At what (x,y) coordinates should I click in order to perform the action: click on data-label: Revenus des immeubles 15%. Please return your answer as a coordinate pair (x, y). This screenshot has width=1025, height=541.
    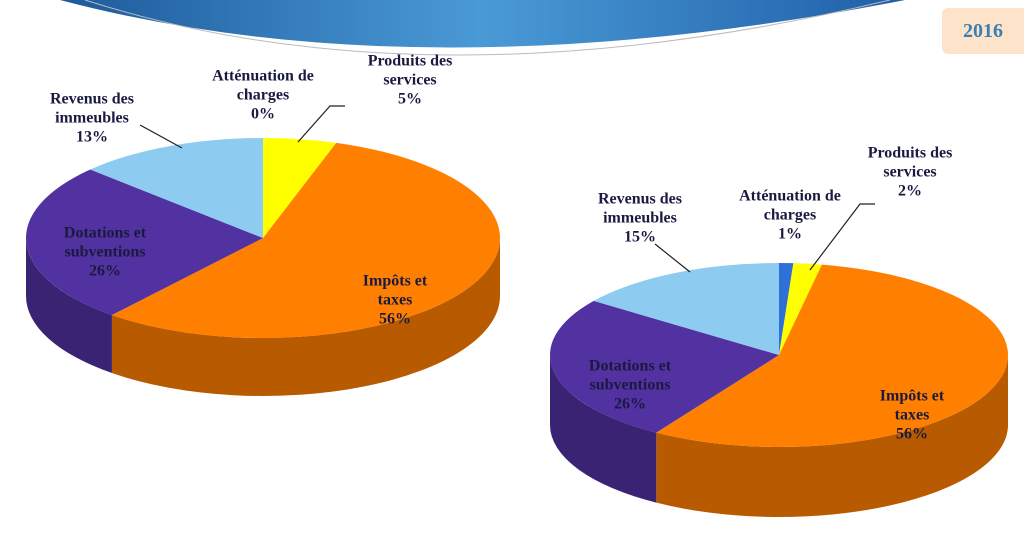
    Looking at the image, I should click on (640, 218).